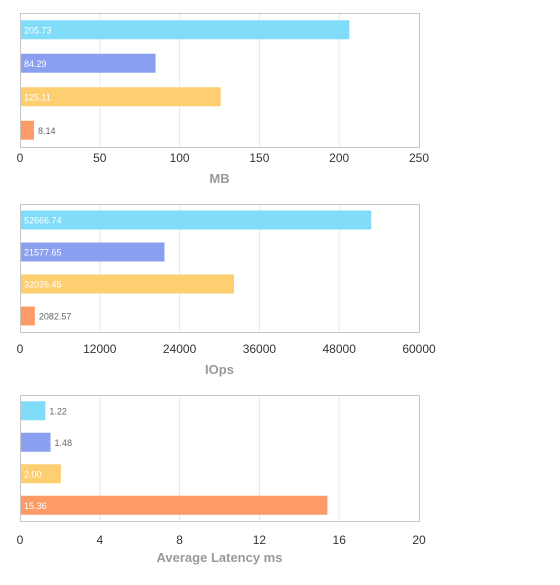  I want to click on tick-label-1-2: 24000, so click(180, 349).